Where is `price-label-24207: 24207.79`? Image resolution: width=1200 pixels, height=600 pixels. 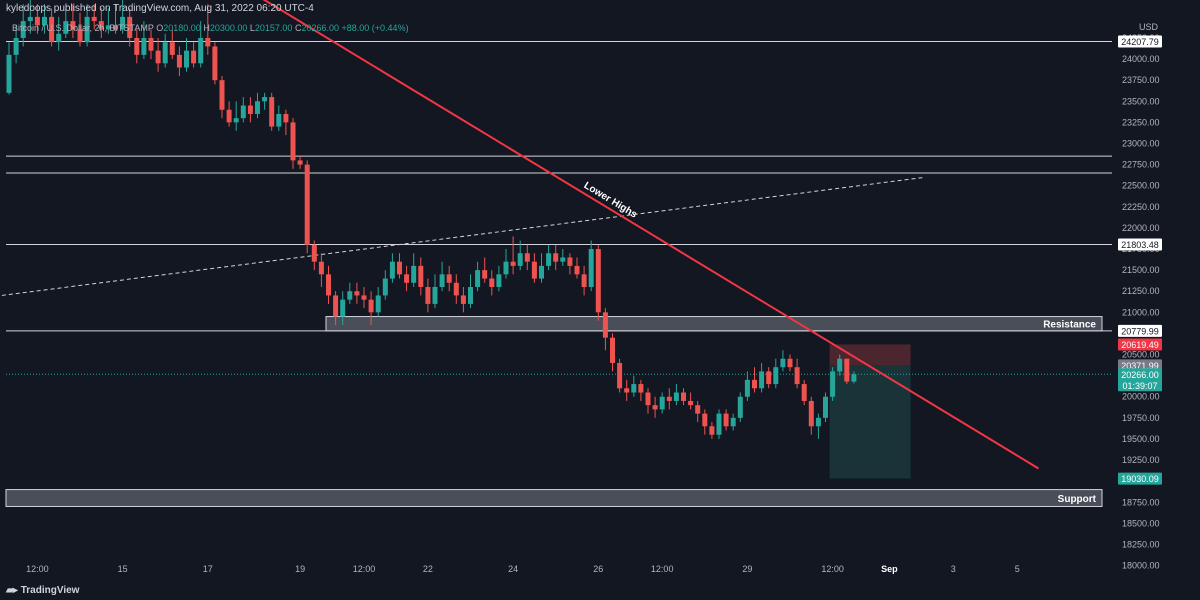 price-label-24207: 24207.79 is located at coordinates (1140, 42).